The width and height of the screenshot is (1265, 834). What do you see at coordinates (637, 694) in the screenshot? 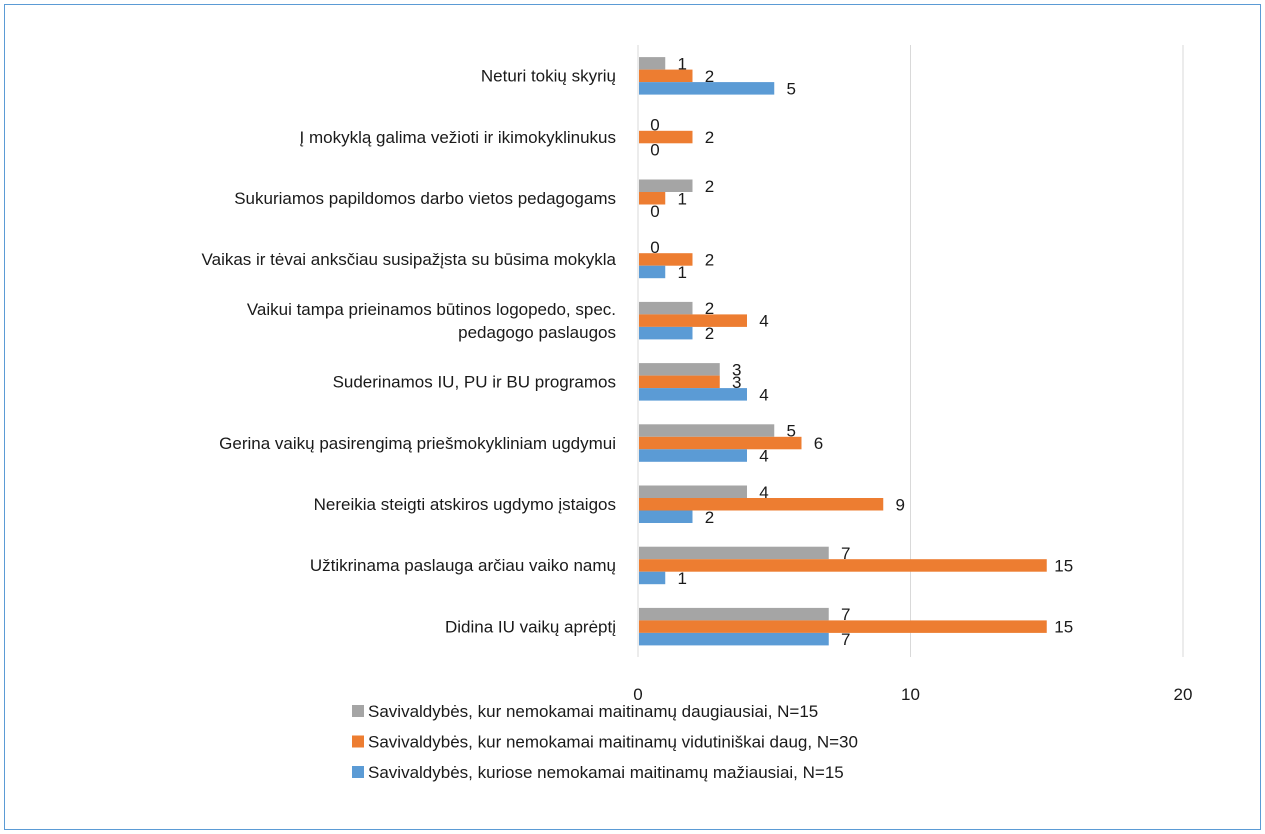
I see `x-tick-label: 0` at bounding box center [637, 694].